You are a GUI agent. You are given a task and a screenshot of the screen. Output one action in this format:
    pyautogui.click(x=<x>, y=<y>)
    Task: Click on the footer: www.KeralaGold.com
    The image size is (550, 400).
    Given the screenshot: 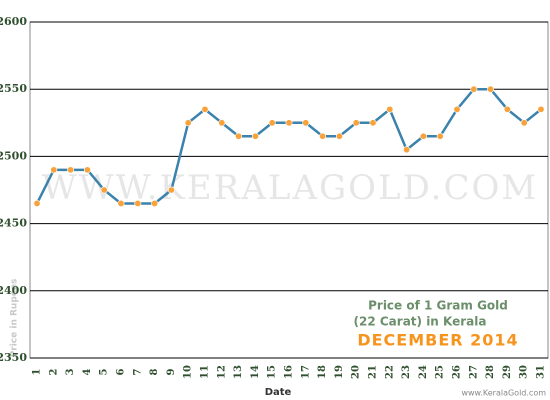 What is the action you would take?
    pyautogui.click(x=503, y=393)
    